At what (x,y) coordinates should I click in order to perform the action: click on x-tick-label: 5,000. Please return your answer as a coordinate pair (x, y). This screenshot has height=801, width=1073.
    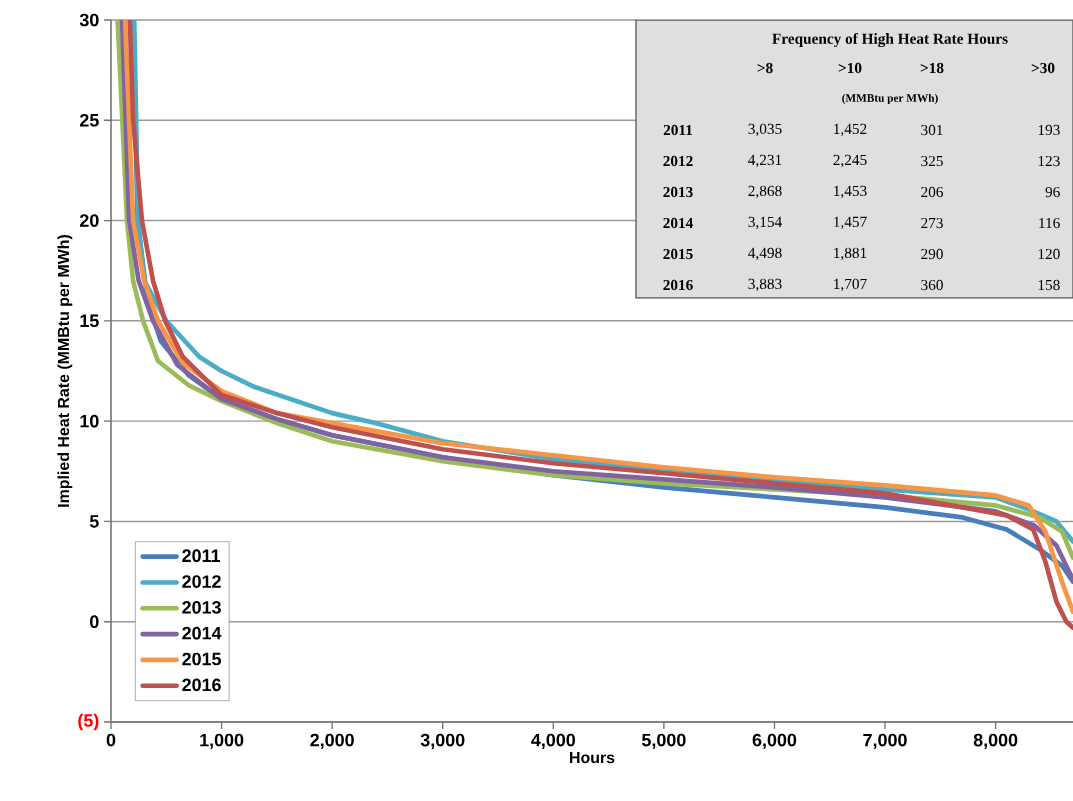
    Looking at the image, I should click on (663, 741).